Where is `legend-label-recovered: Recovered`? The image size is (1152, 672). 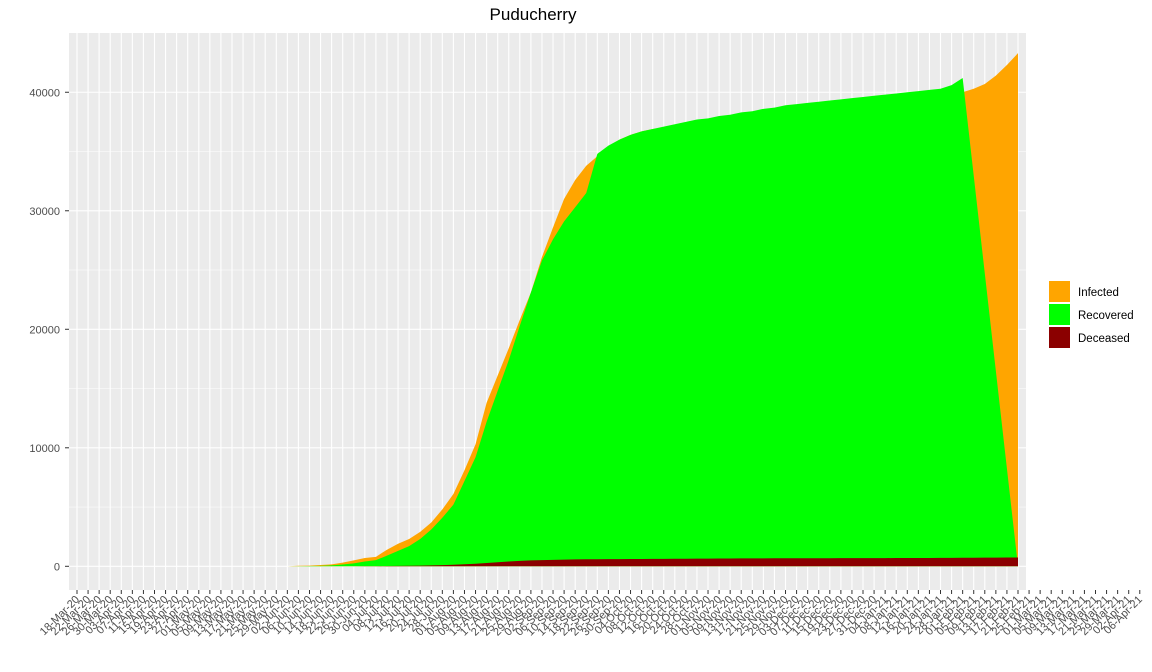 legend-label-recovered: Recovered is located at coordinates (1106, 316).